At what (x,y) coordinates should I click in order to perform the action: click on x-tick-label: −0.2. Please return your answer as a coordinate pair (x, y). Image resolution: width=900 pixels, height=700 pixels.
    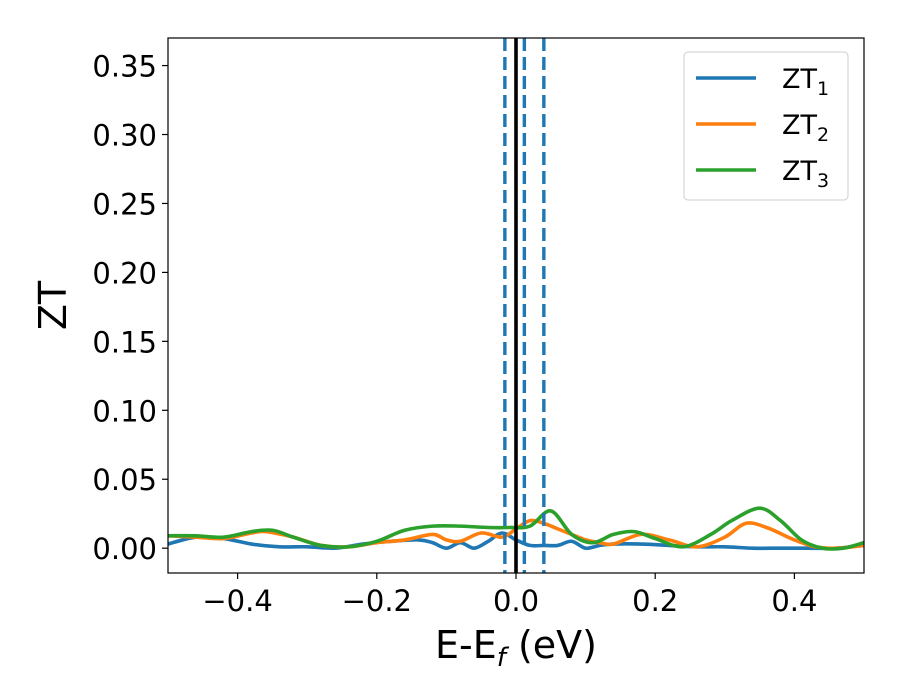
    Looking at the image, I should click on (377, 601).